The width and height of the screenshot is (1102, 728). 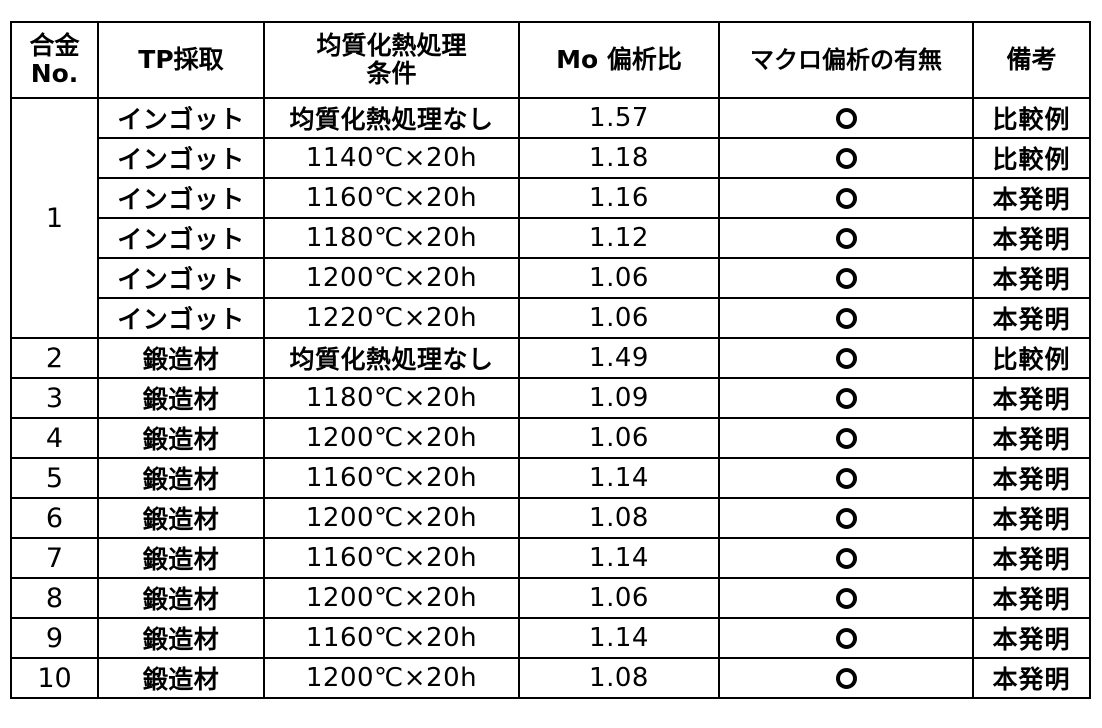 I want to click on table-row: 7 鍛造材 1160℃×20h 1.14 本発明, so click(x=550, y=558).